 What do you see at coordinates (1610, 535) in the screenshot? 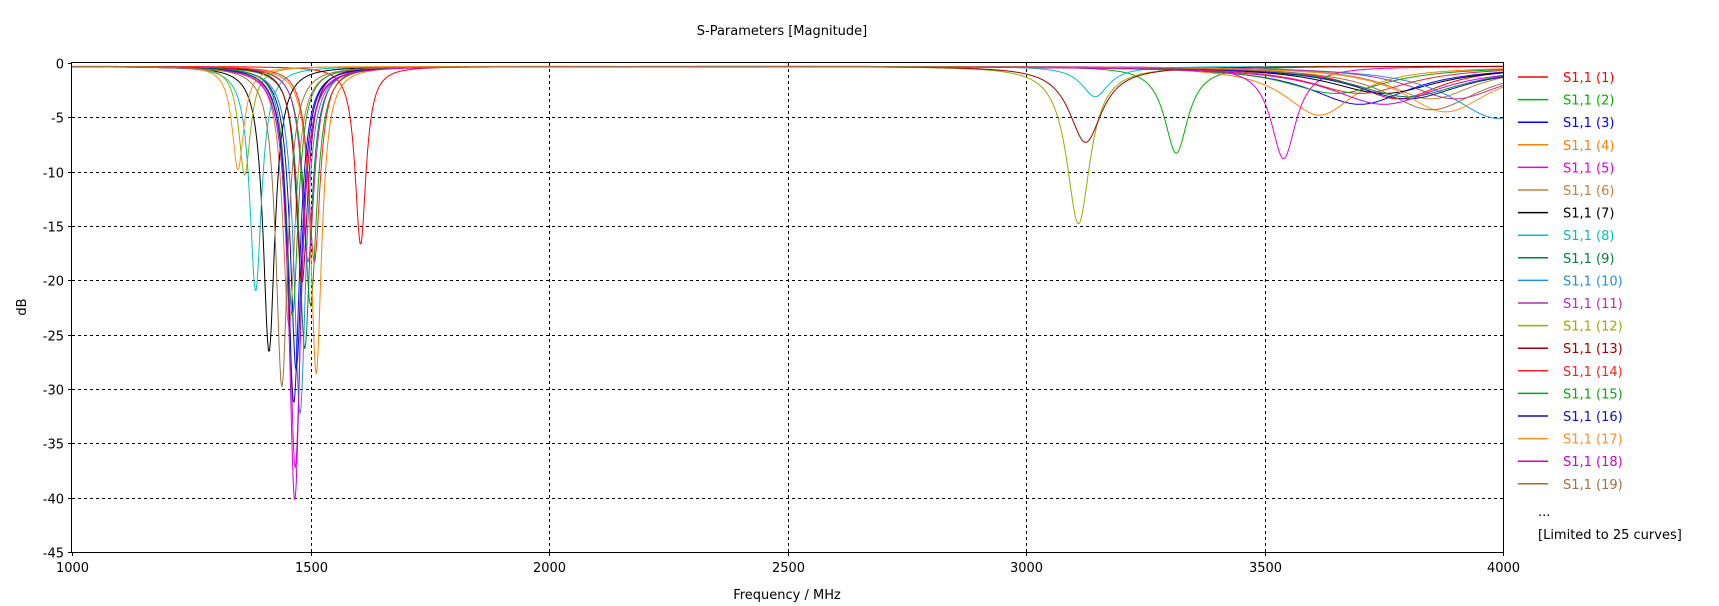
I see `legend-limit-note: [Limited to 25 curves]` at bounding box center [1610, 535].